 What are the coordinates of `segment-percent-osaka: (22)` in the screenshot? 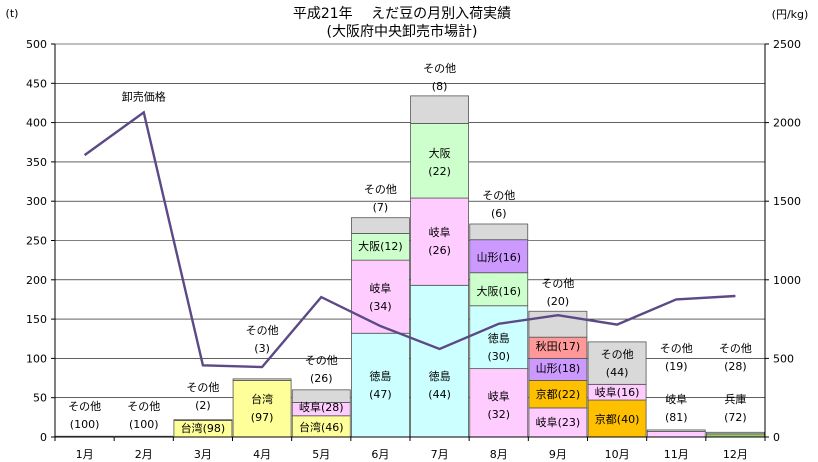 It's located at (439, 171).